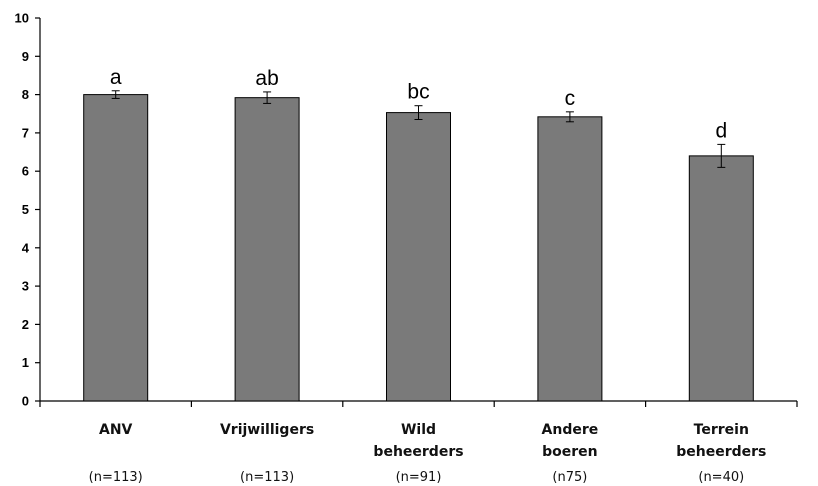 The image size is (818, 486). What do you see at coordinates (25, 324) in the screenshot?
I see `y-tick-label: 2` at bounding box center [25, 324].